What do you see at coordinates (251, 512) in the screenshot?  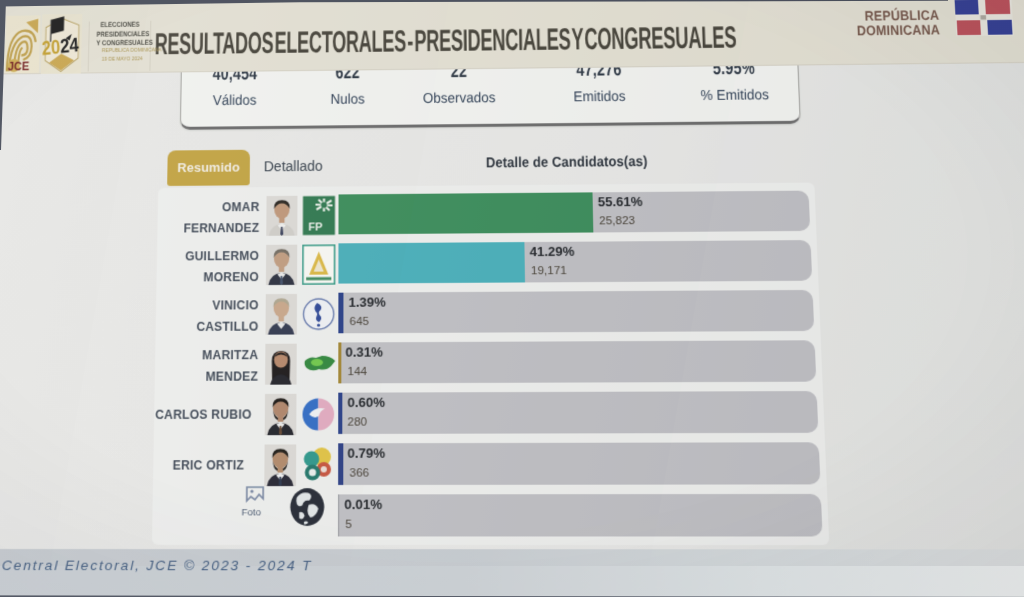 I see `svg-text: Foto` at bounding box center [251, 512].